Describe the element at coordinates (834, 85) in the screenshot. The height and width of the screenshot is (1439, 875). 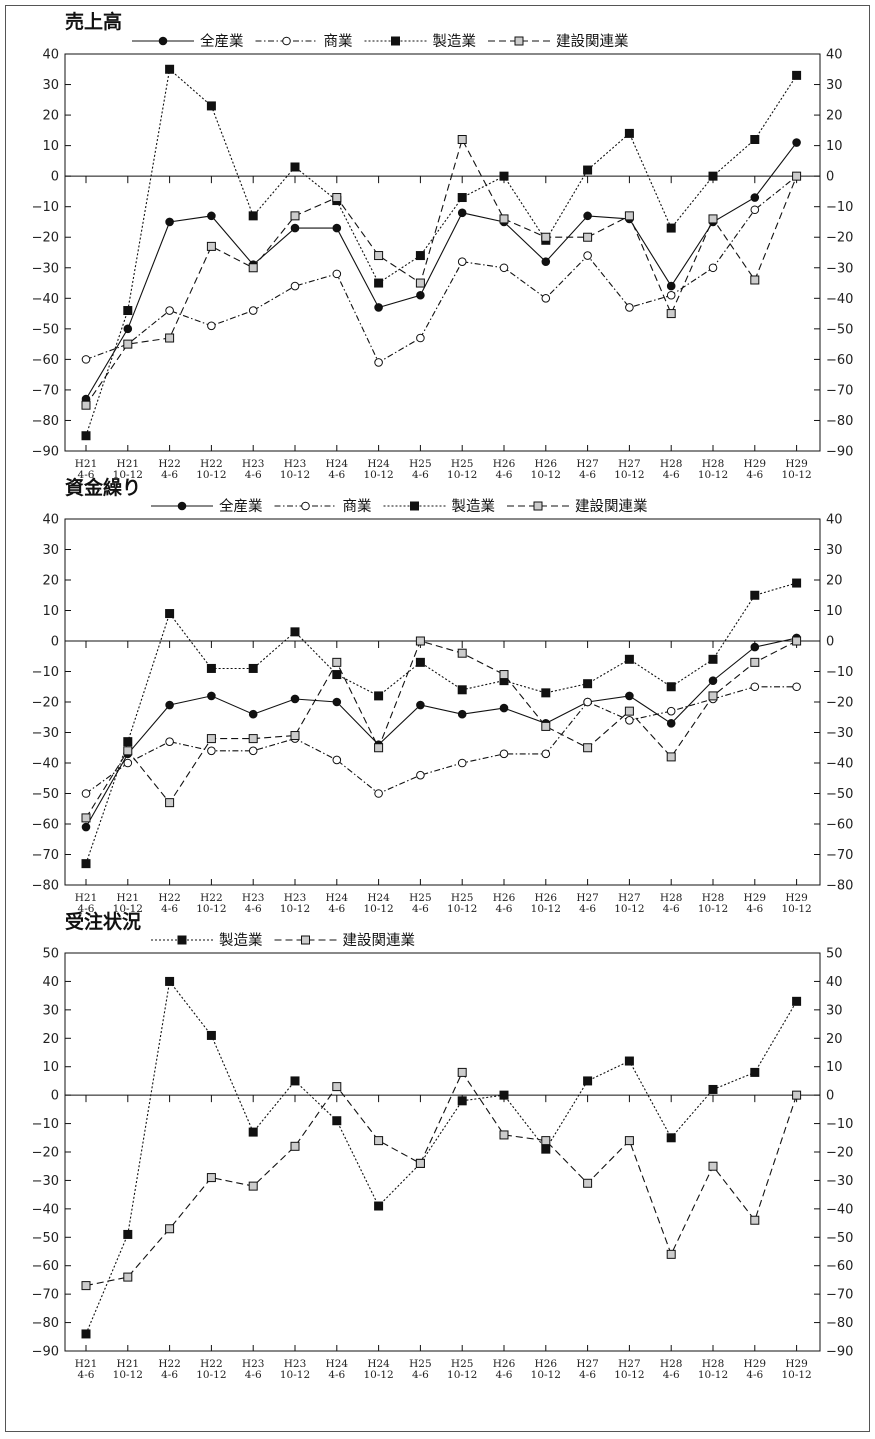
I see `y-tick-label-right: 30` at that location.